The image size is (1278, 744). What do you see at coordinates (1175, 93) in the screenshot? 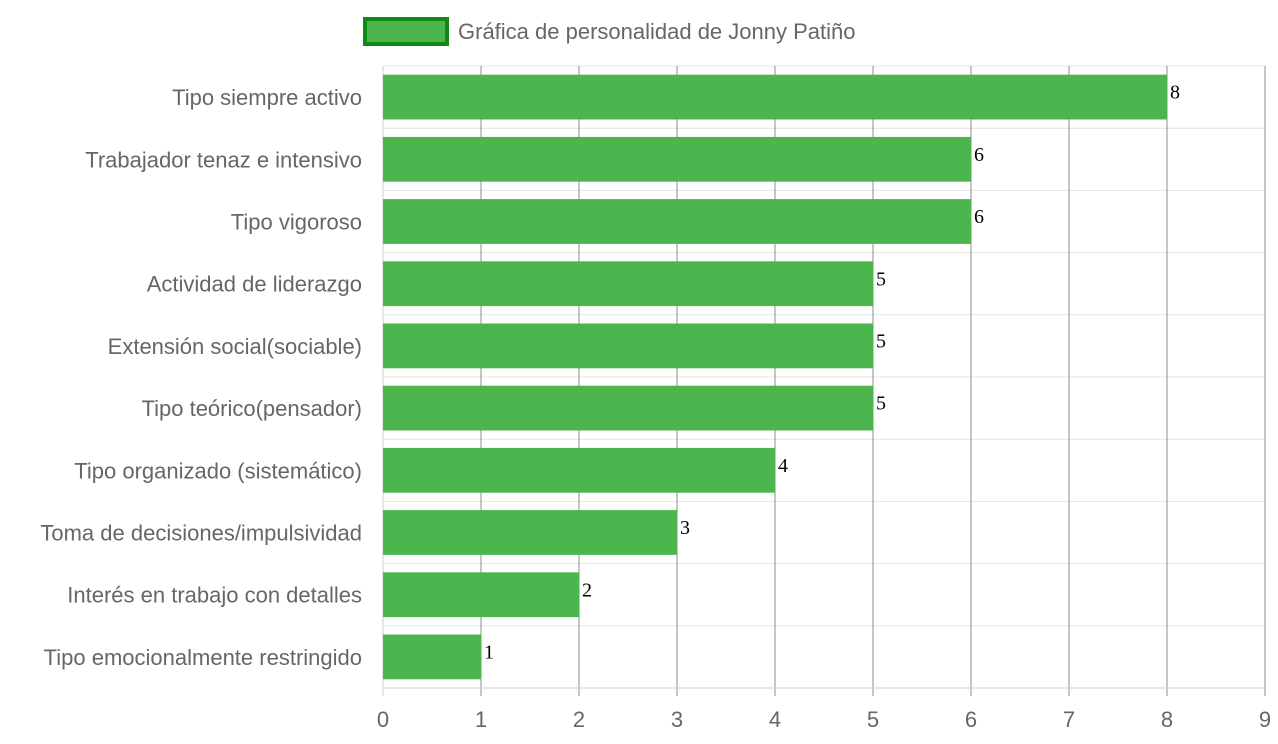
I see `data-label: 8` at bounding box center [1175, 93].